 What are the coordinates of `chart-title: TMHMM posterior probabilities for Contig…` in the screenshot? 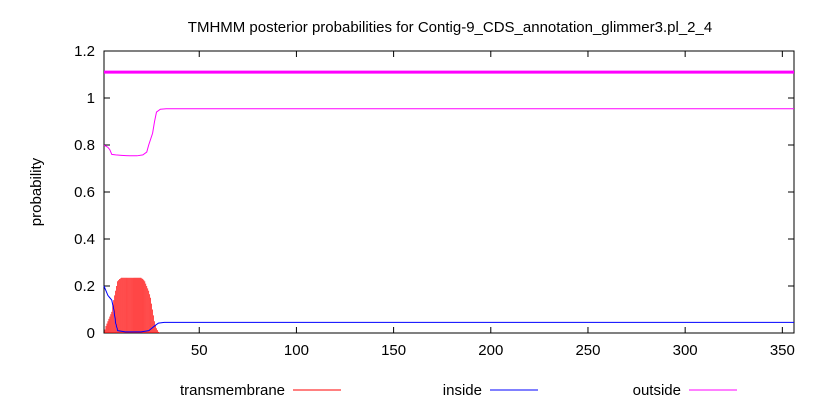 It's located at (450, 27).